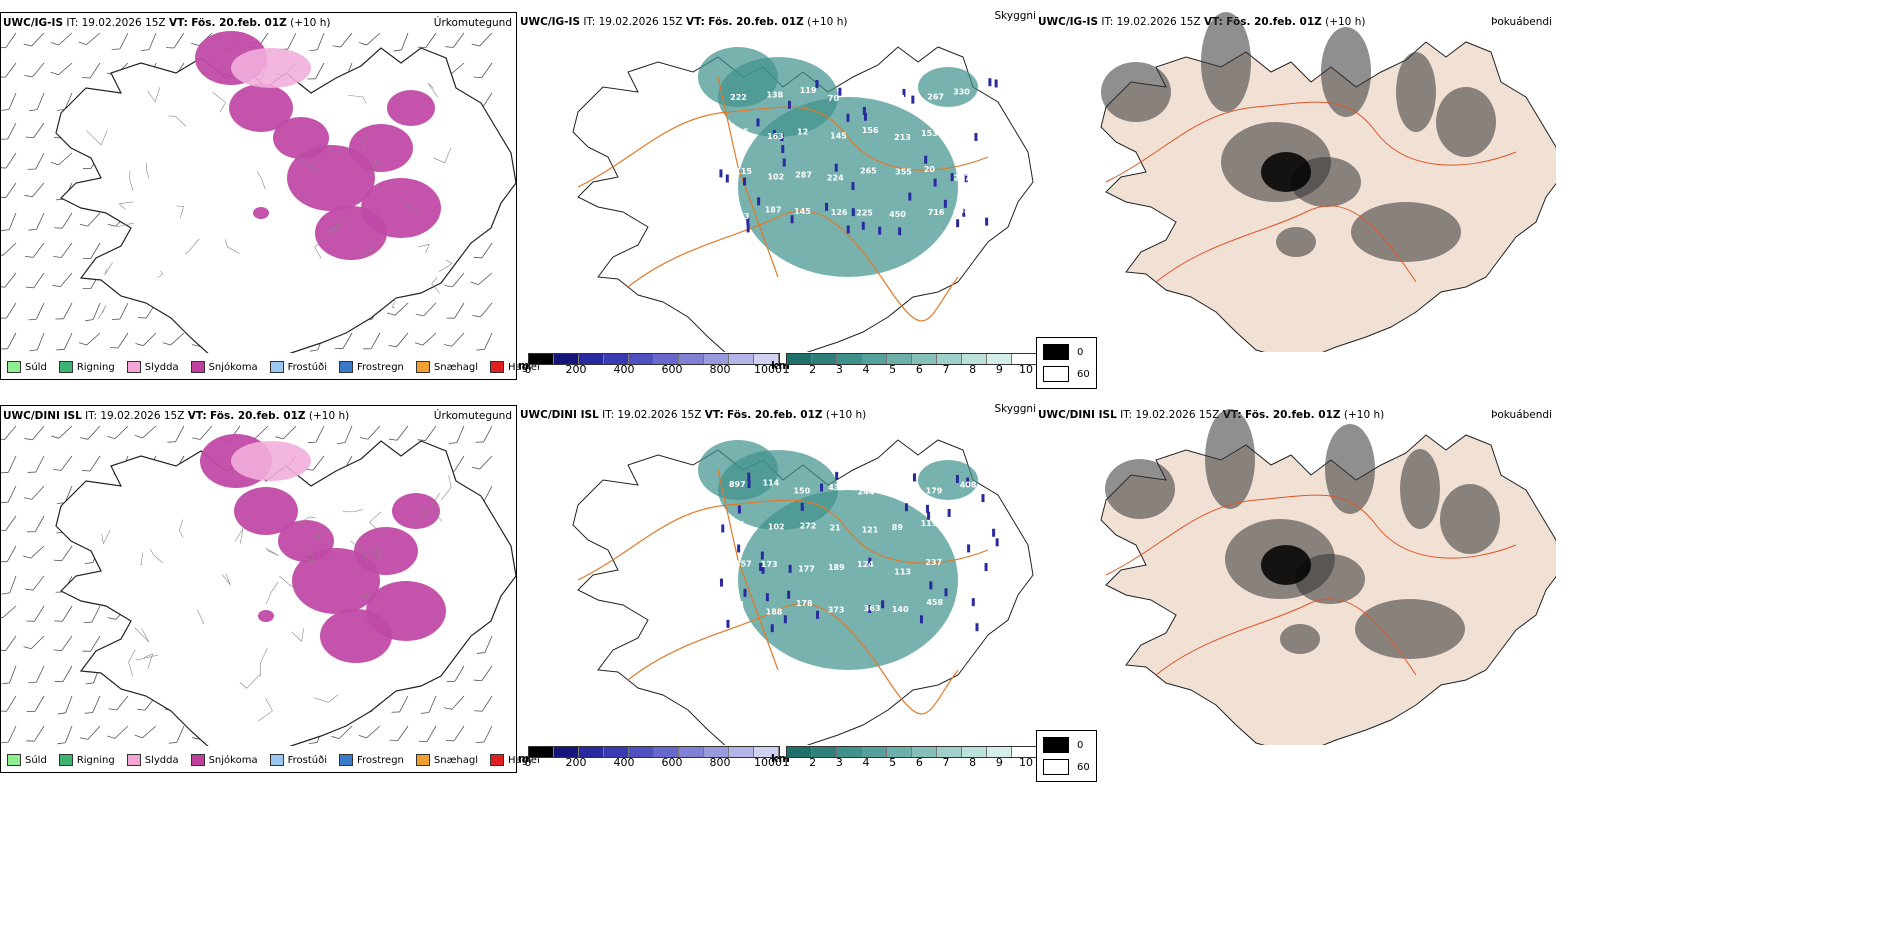  What do you see at coordinates (866, 762) in the screenshot?
I see `colorbar-tick: 4` at bounding box center [866, 762].